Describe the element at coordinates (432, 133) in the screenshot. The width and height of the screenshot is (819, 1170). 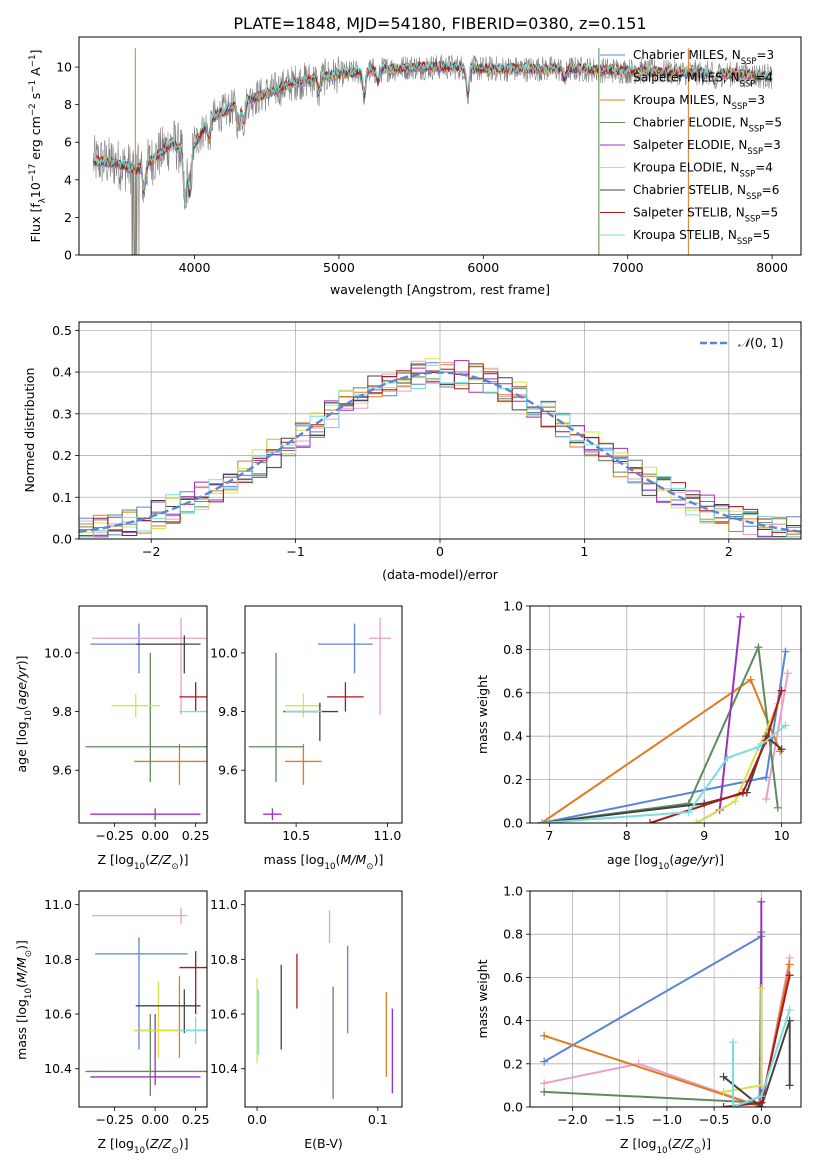
I see `model-line-kroupa-stelib` at that location.